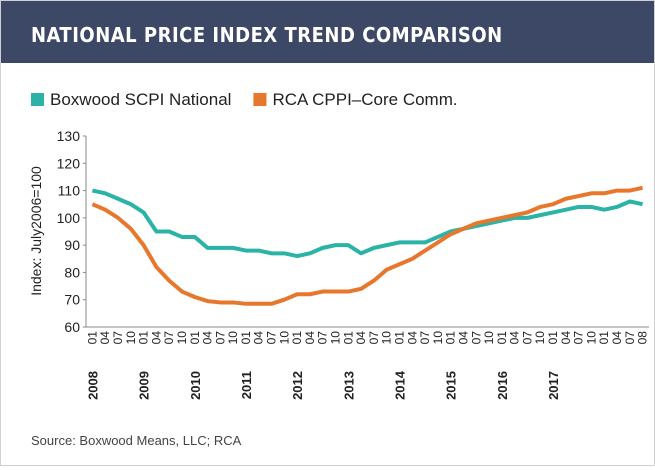 The image size is (655, 470). I want to click on year-label: 2014, so click(399, 385).